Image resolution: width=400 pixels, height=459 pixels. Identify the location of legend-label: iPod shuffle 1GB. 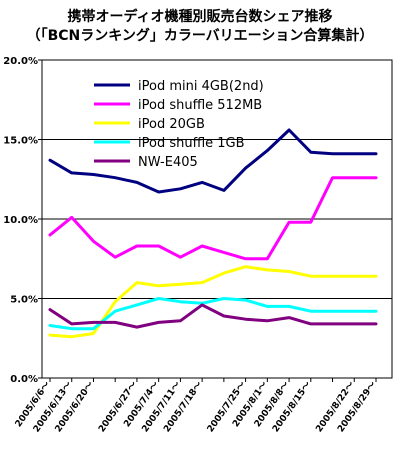
(191, 143).